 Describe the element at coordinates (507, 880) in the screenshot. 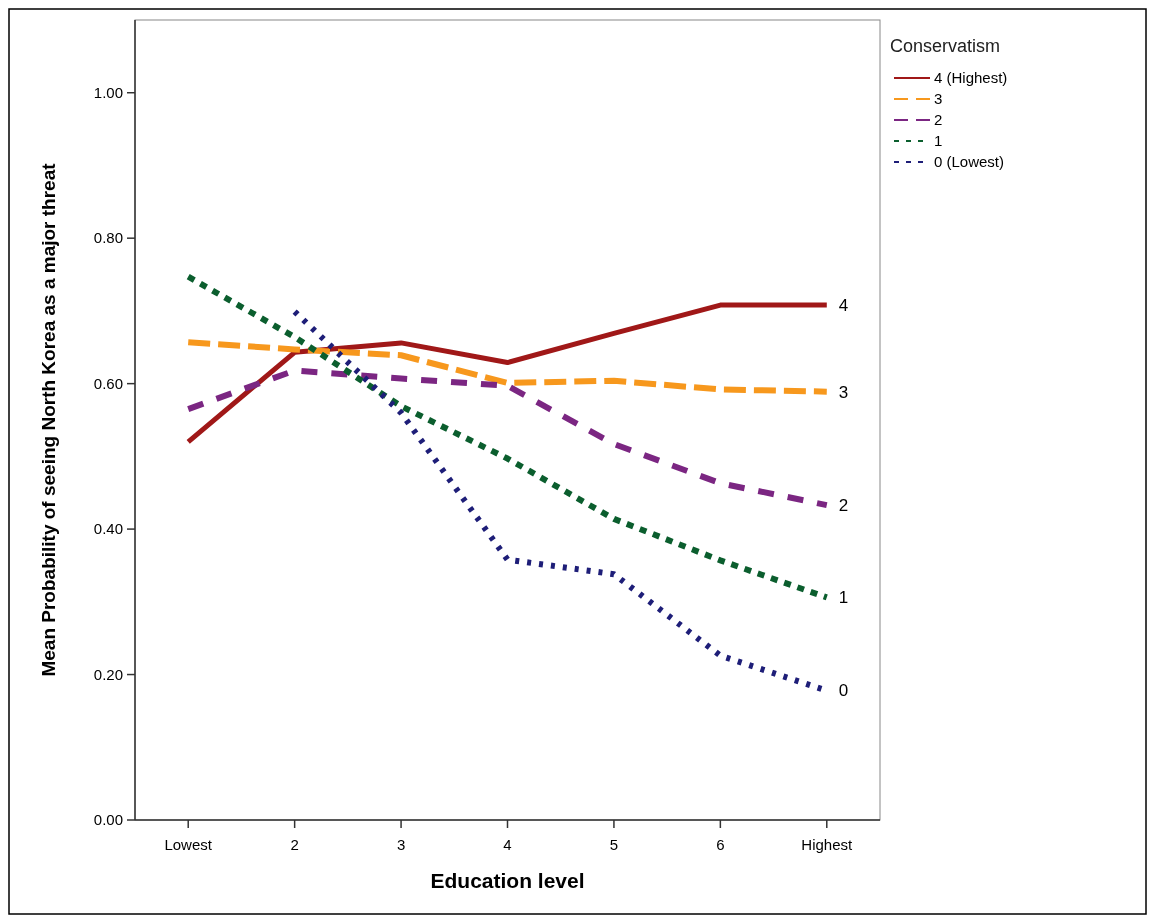

I see `x-axis-title: Education level` at that location.